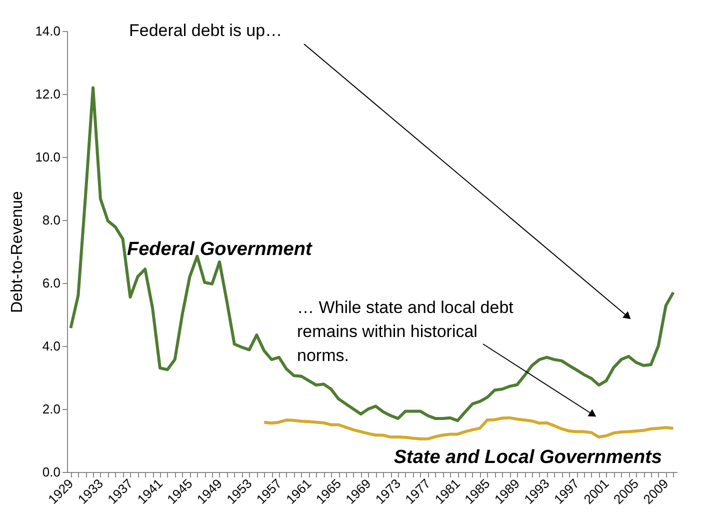  What do you see at coordinates (219, 249) in the screenshot?
I see `series-label: Federal Government` at bounding box center [219, 249].